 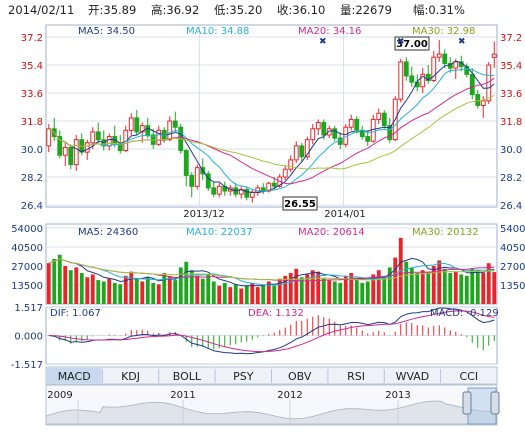 What do you see at coordinates (238, 10) in the screenshot?
I see `header-low: 低:35.20` at bounding box center [238, 10].